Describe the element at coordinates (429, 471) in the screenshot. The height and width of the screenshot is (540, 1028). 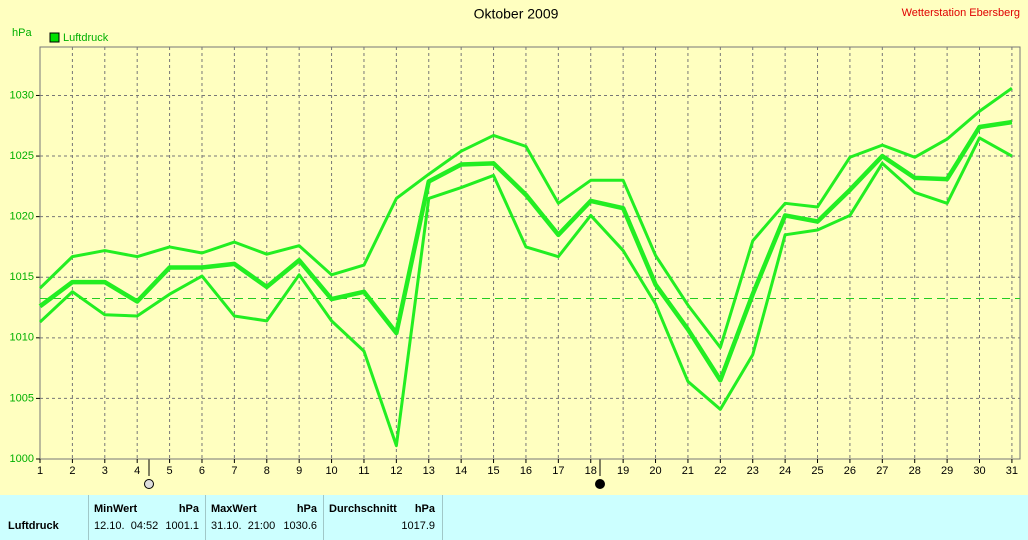
I see `x-tick-label: 13` at that location.